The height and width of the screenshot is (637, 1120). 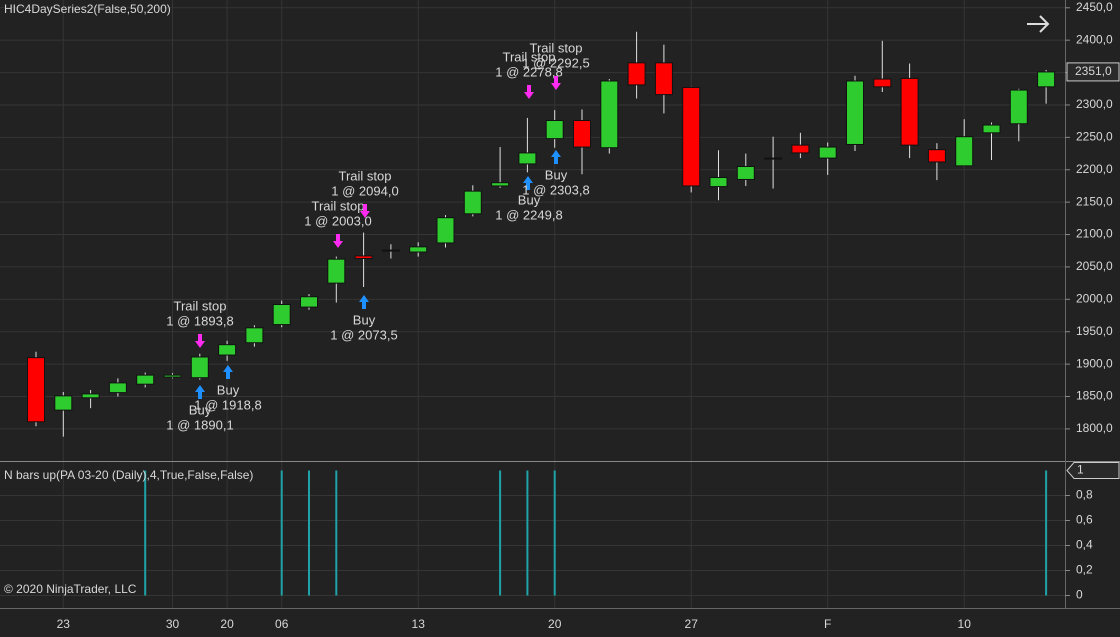 I want to click on x-tick-label: 30, so click(x=173, y=624).